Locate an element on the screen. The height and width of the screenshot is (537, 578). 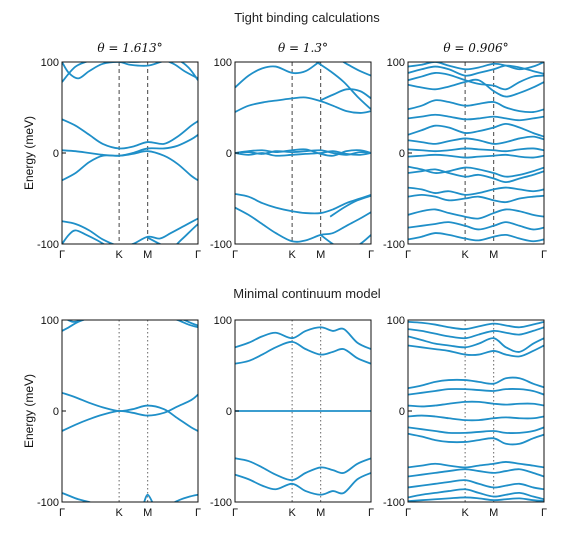
panel-title: θ = 1.613° is located at coordinates (129, 48).